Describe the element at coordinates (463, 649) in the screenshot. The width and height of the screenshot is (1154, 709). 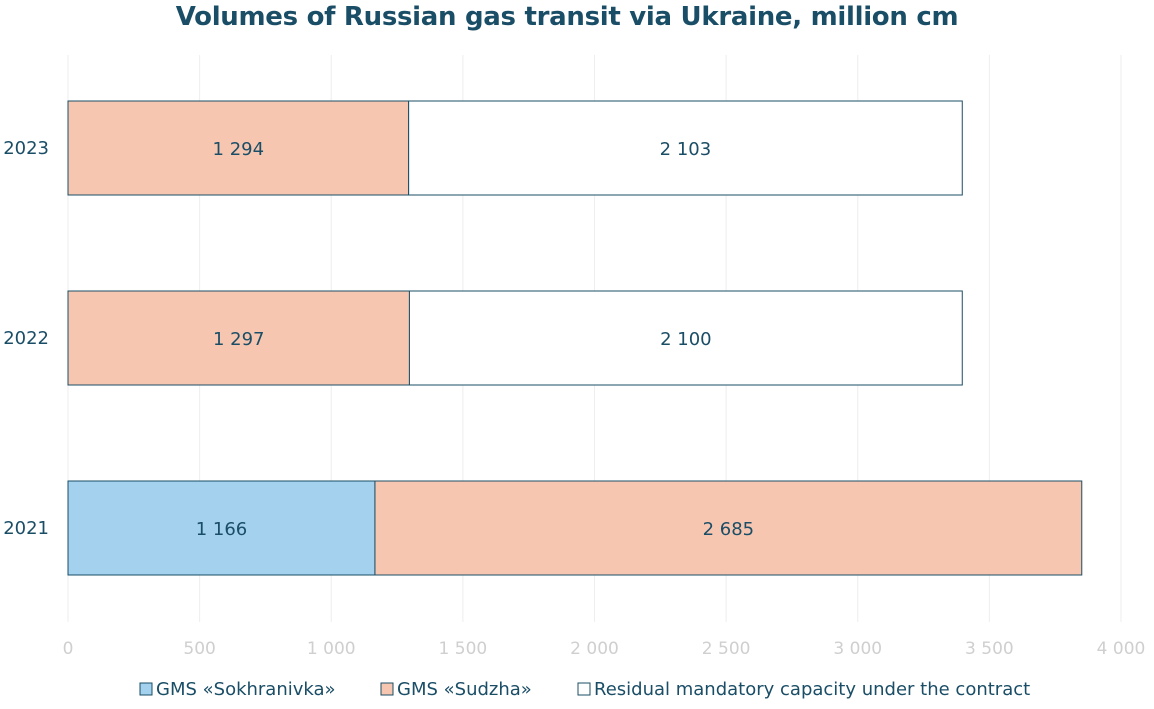
I see `x-tick-label-1500: 1 500` at that location.